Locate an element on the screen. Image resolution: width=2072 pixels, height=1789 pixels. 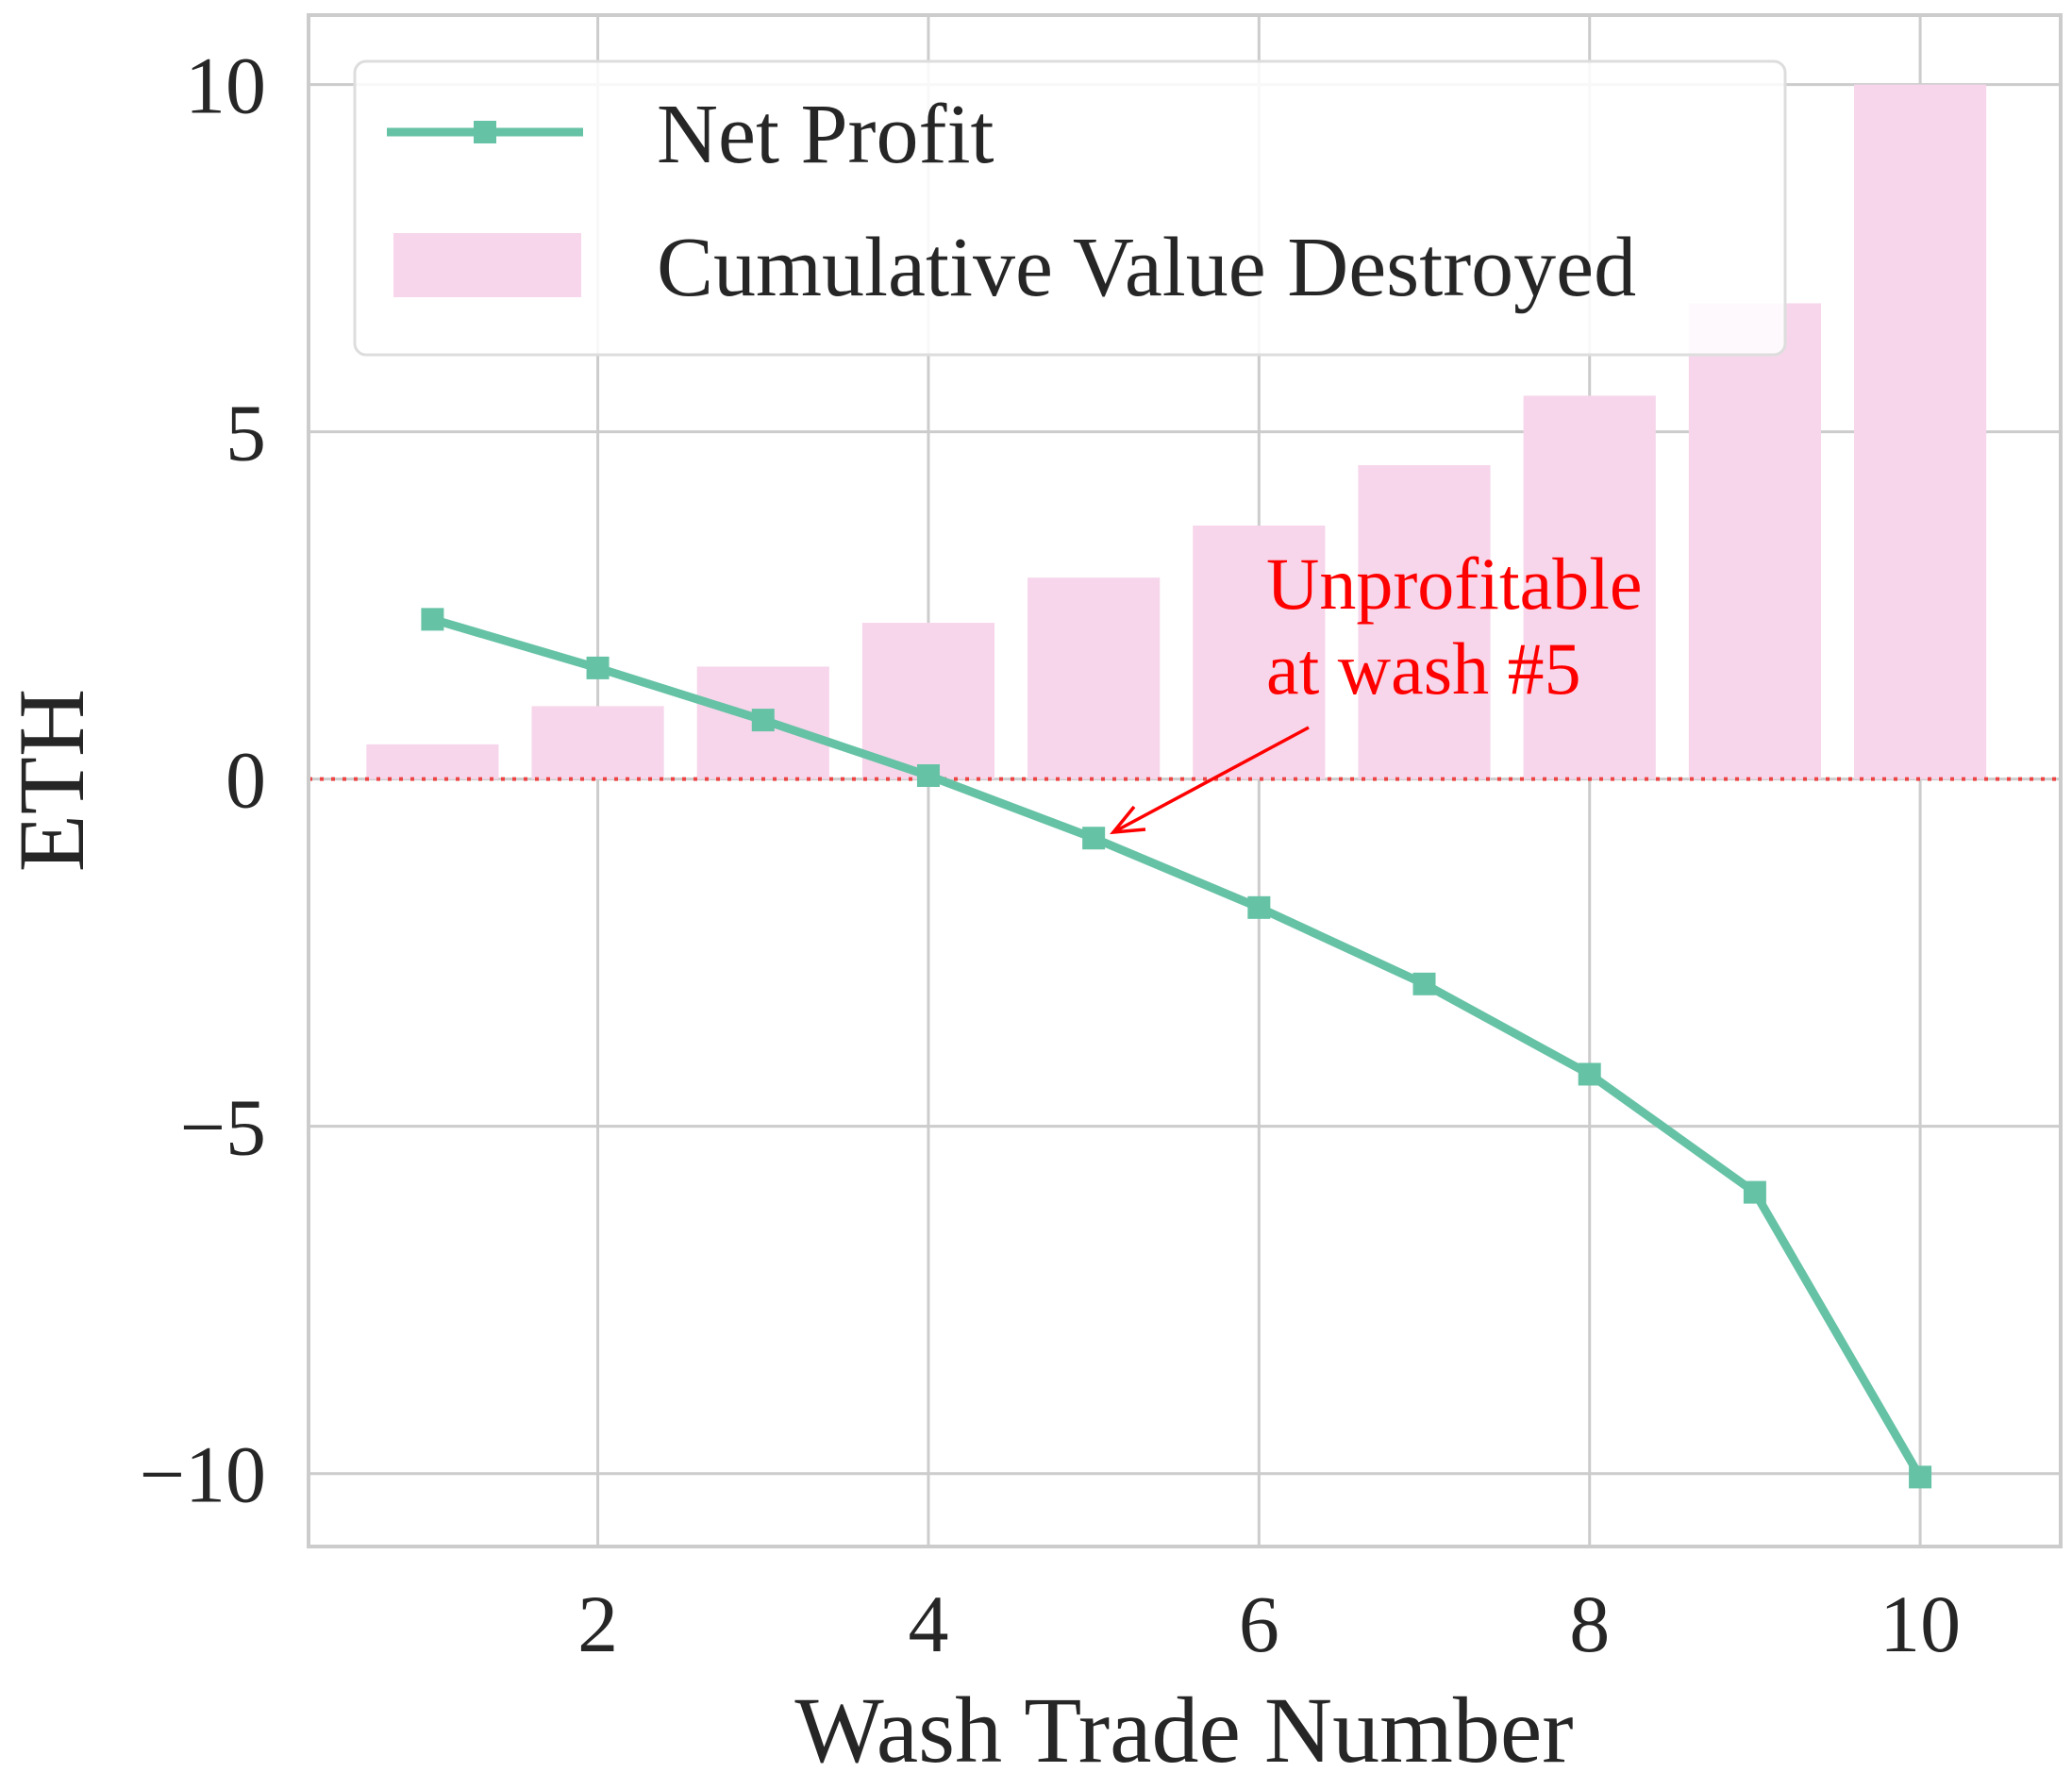
legend-cumulative-value-destroyed-label: Cumulative Value Destroyed is located at coordinates (1146, 267).